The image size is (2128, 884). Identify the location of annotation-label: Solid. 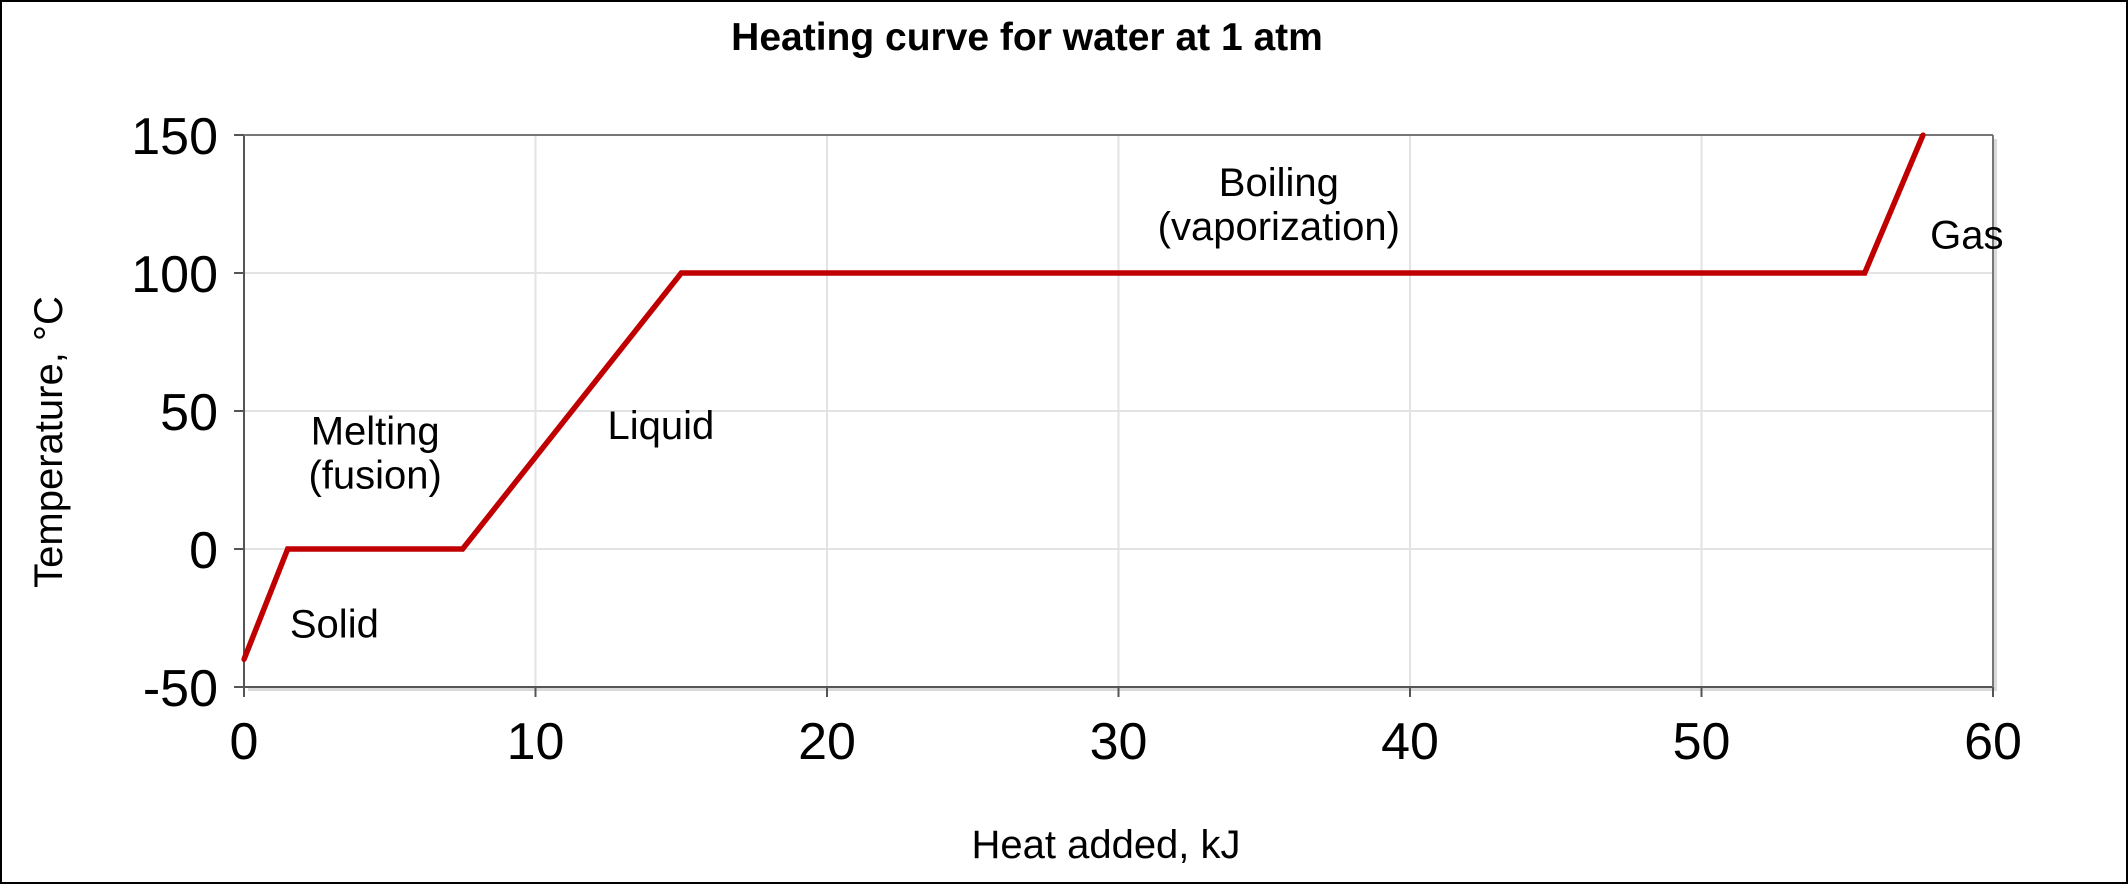
(334, 625).